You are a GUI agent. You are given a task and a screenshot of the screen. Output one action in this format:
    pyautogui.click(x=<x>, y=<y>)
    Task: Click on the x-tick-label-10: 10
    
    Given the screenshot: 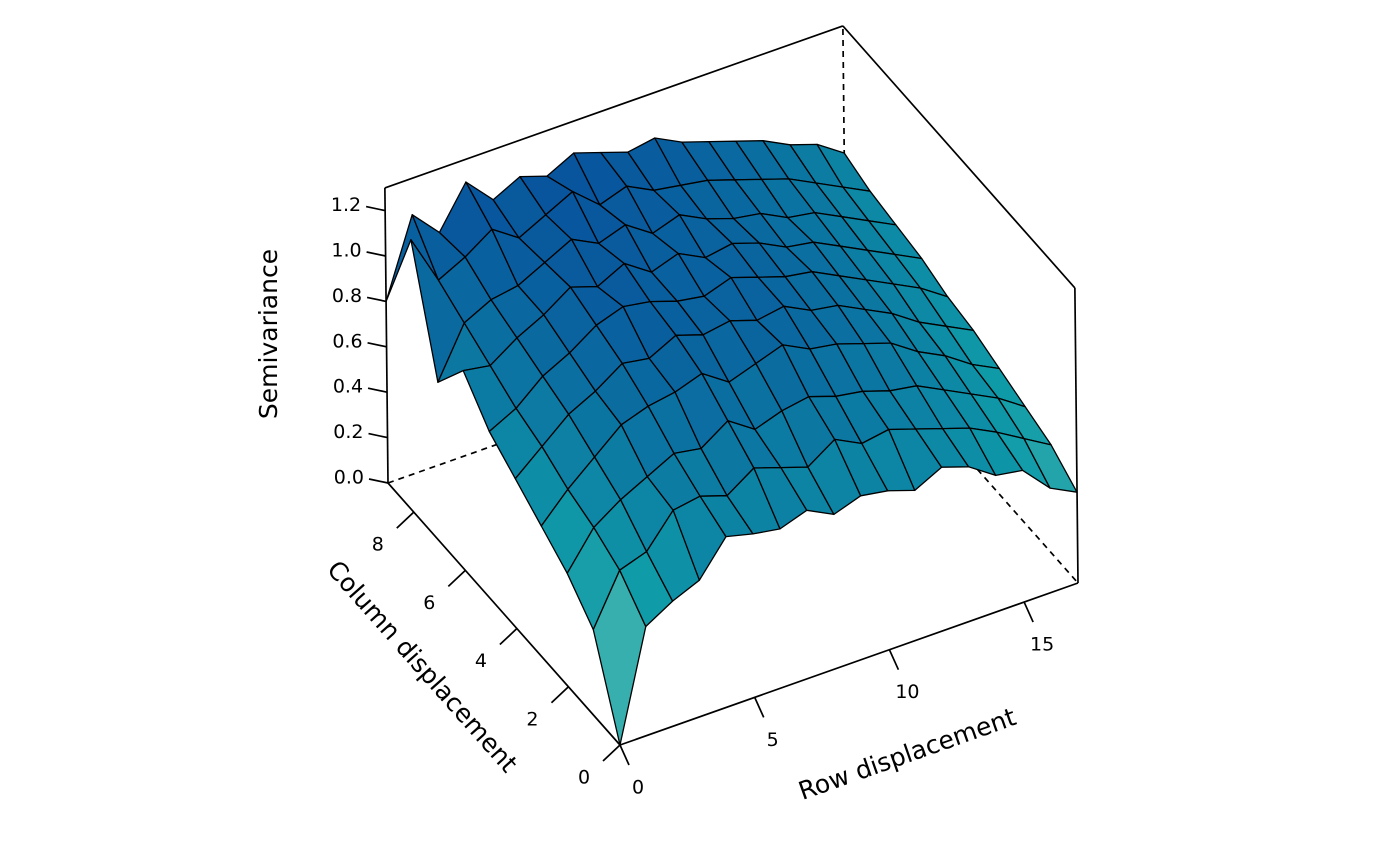 What is the action you would take?
    pyautogui.click(x=907, y=692)
    